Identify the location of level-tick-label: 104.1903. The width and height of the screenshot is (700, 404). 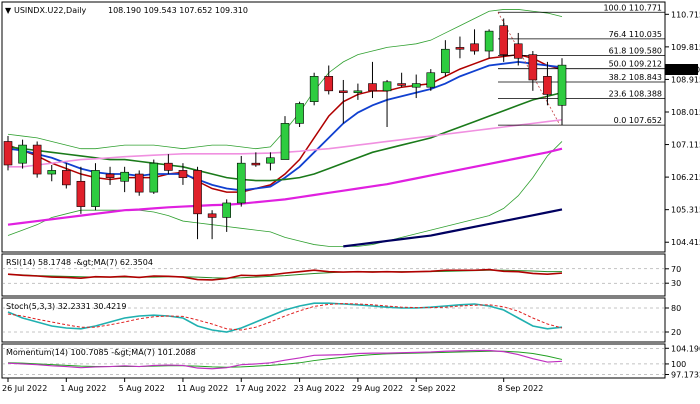
(685, 348).